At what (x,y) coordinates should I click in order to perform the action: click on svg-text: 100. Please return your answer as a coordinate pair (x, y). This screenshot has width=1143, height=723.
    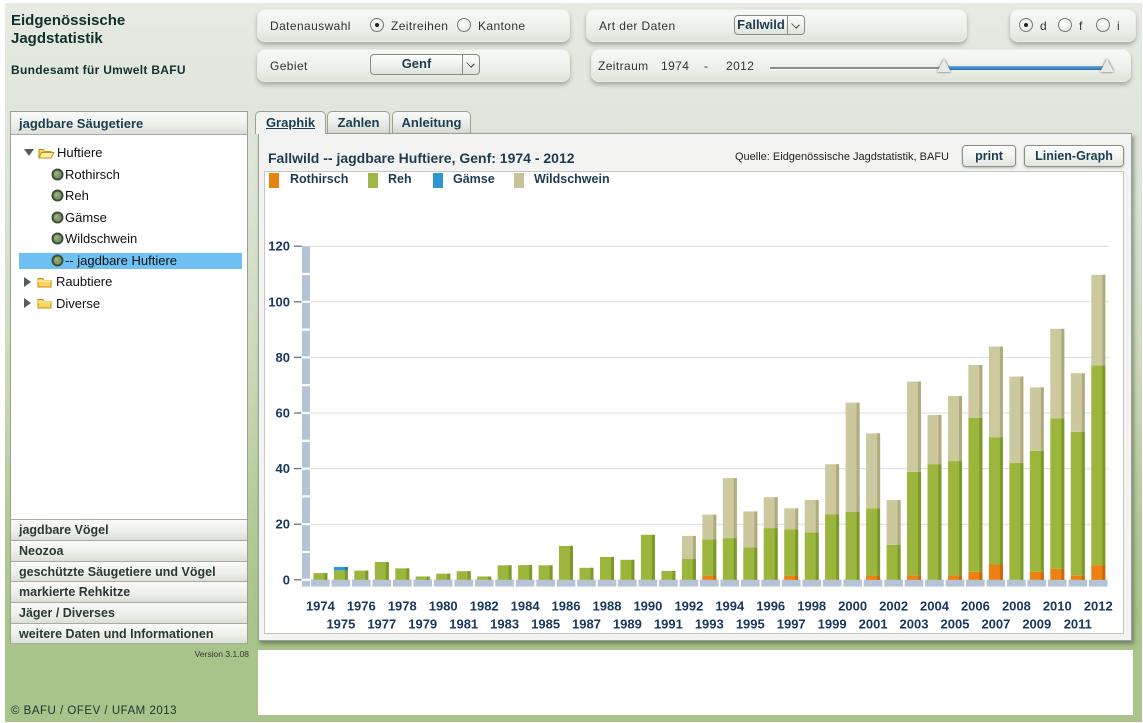
    Looking at the image, I should click on (279, 301).